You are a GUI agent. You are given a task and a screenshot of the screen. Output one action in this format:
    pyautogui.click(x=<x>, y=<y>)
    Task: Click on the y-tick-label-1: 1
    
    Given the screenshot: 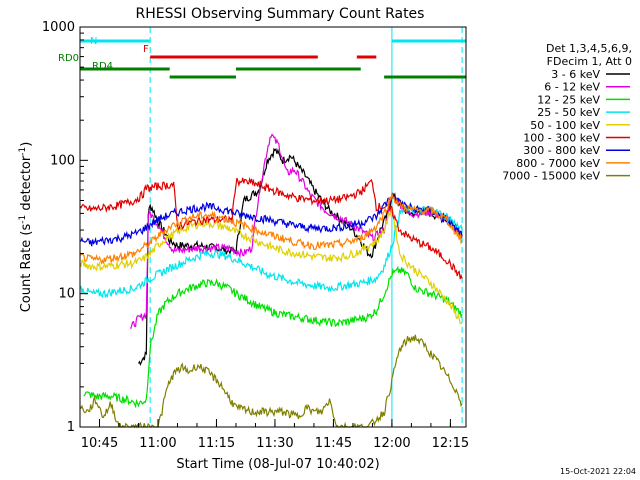 What is the action you would take?
    pyautogui.click(x=71, y=427)
    